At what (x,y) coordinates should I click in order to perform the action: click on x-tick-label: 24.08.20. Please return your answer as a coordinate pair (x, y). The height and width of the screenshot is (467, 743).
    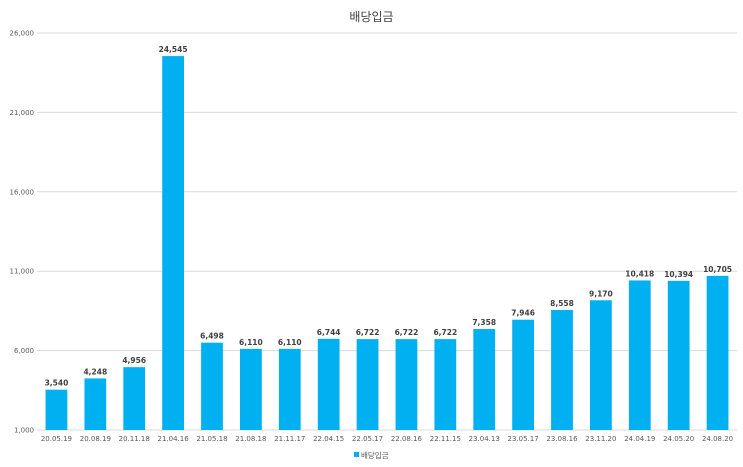
    Looking at the image, I should click on (717, 439).